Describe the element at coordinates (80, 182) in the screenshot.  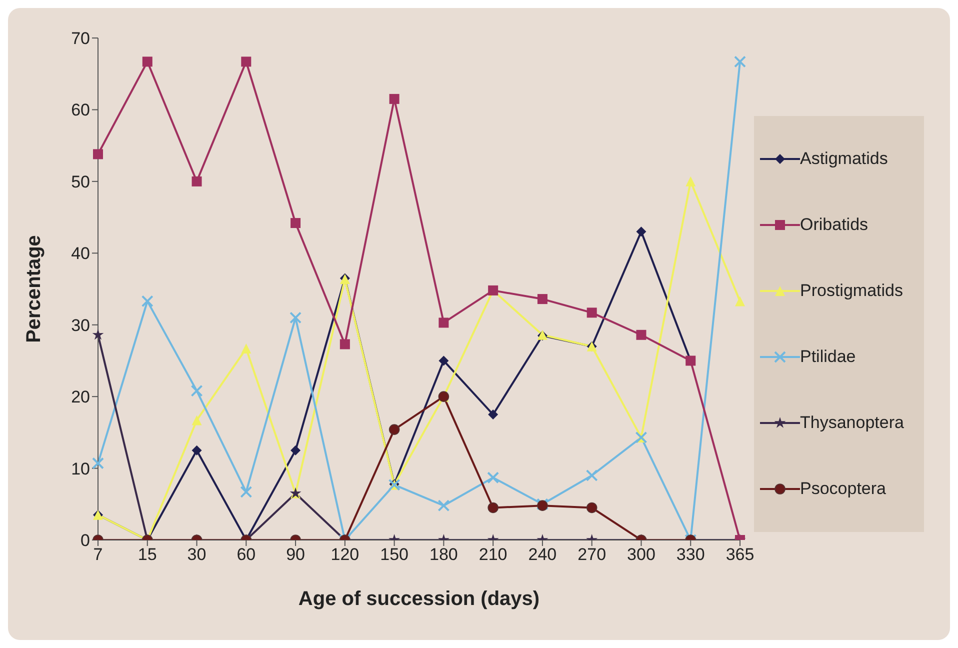
I see `y-tick-label: 50` at that location.